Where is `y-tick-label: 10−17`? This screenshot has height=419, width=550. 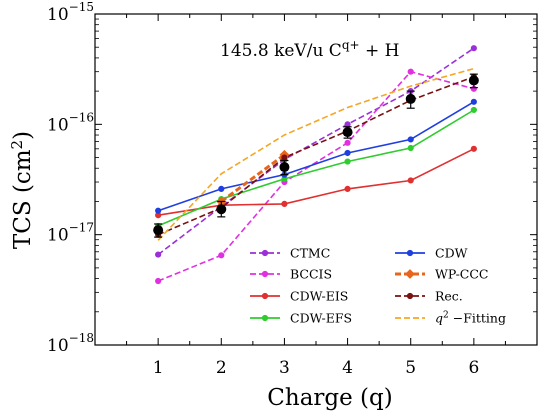
y-tick-label: 10−17 is located at coordinates (70, 233).